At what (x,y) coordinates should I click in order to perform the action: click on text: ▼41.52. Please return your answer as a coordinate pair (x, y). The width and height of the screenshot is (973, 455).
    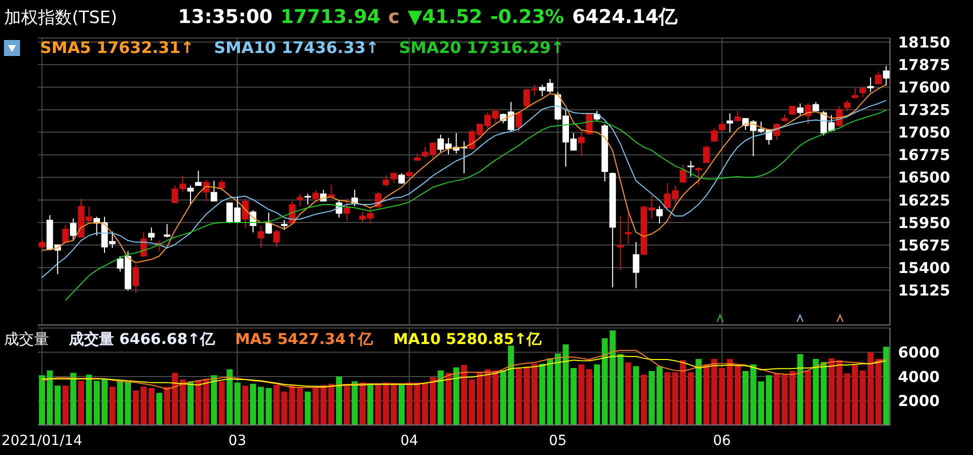
    Looking at the image, I should click on (445, 17).